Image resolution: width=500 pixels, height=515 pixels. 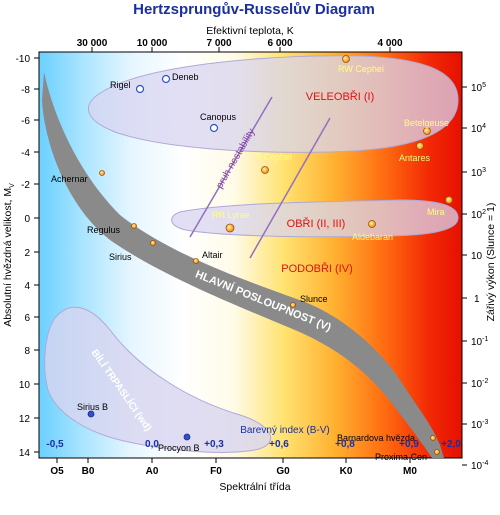 What do you see at coordinates (376, 438) in the screenshot?
I see `star-label-barnard: Barnardova hvězda` at bounding box center [376, 438].